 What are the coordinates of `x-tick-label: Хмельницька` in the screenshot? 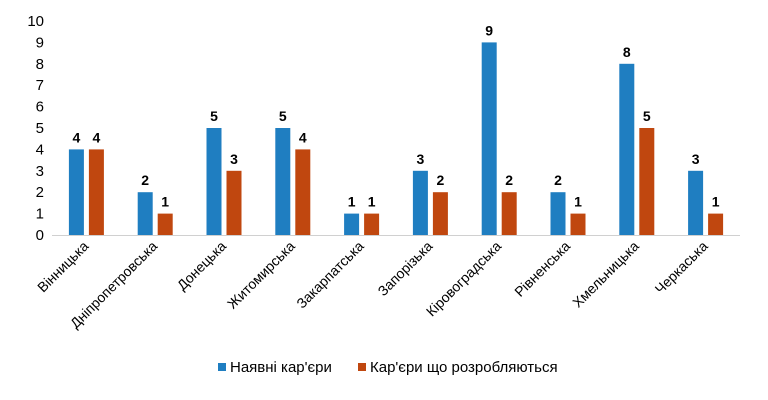 It's located at (605, 274).